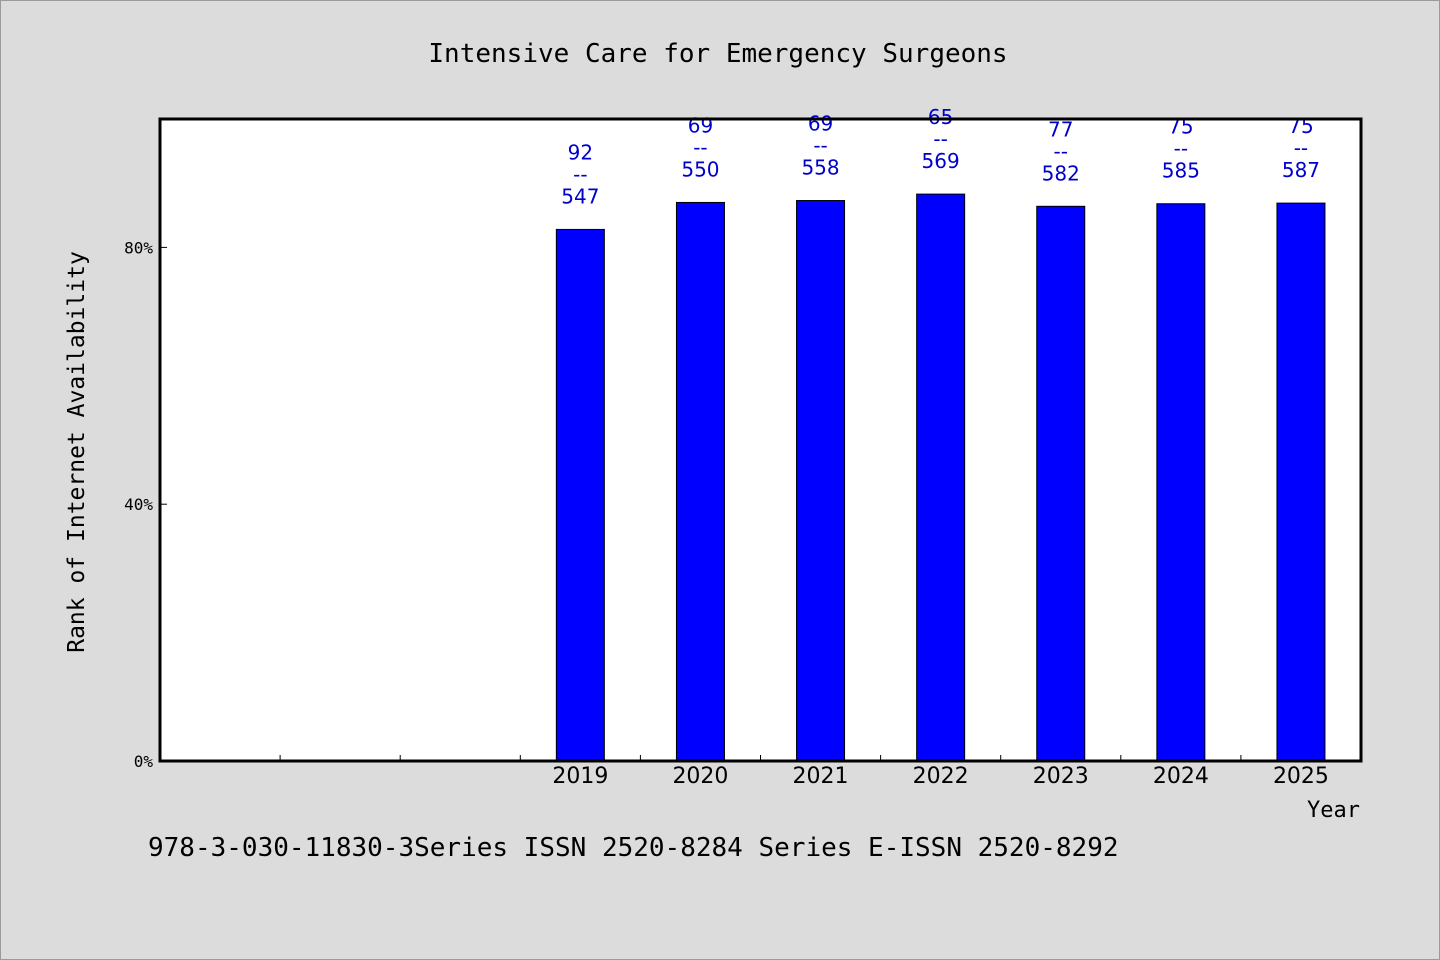 The width and height of the screenshot is (1440, 960). I want to click on bar-2025, so click(1301, 482).